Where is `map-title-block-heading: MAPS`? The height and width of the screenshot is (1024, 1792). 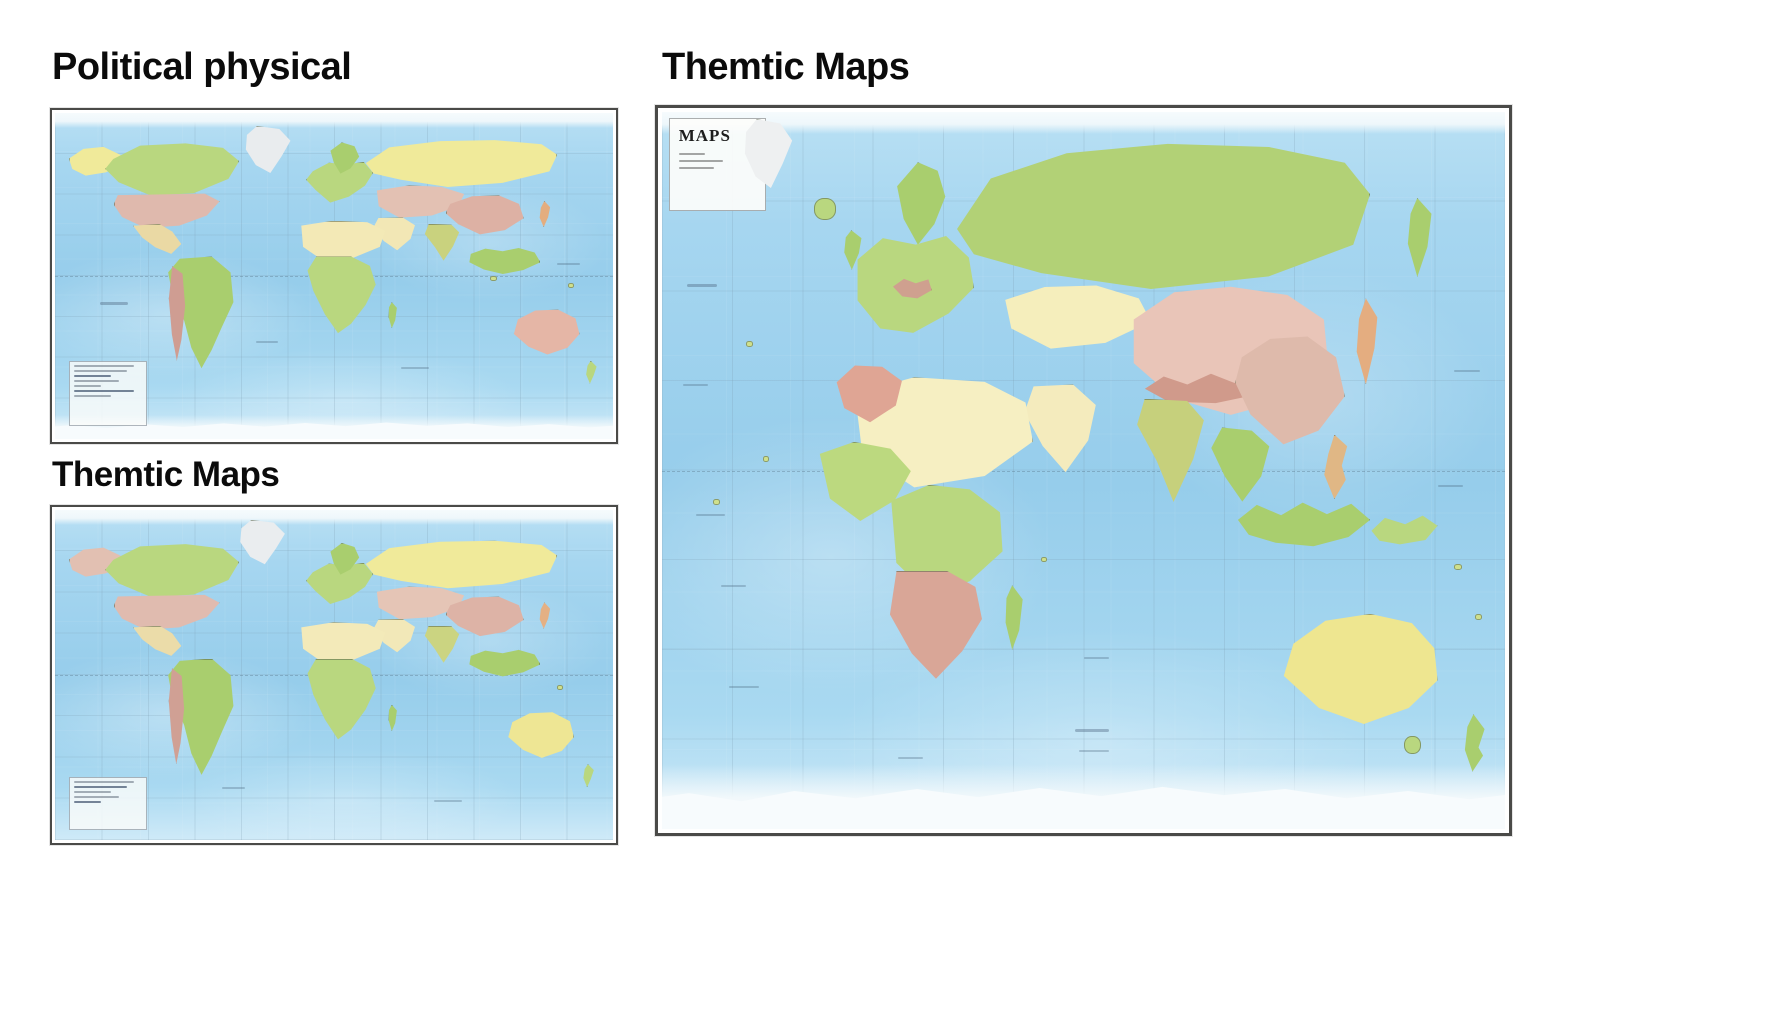 map-title-block-heading: MAPS is located at coordinates (704, 135).